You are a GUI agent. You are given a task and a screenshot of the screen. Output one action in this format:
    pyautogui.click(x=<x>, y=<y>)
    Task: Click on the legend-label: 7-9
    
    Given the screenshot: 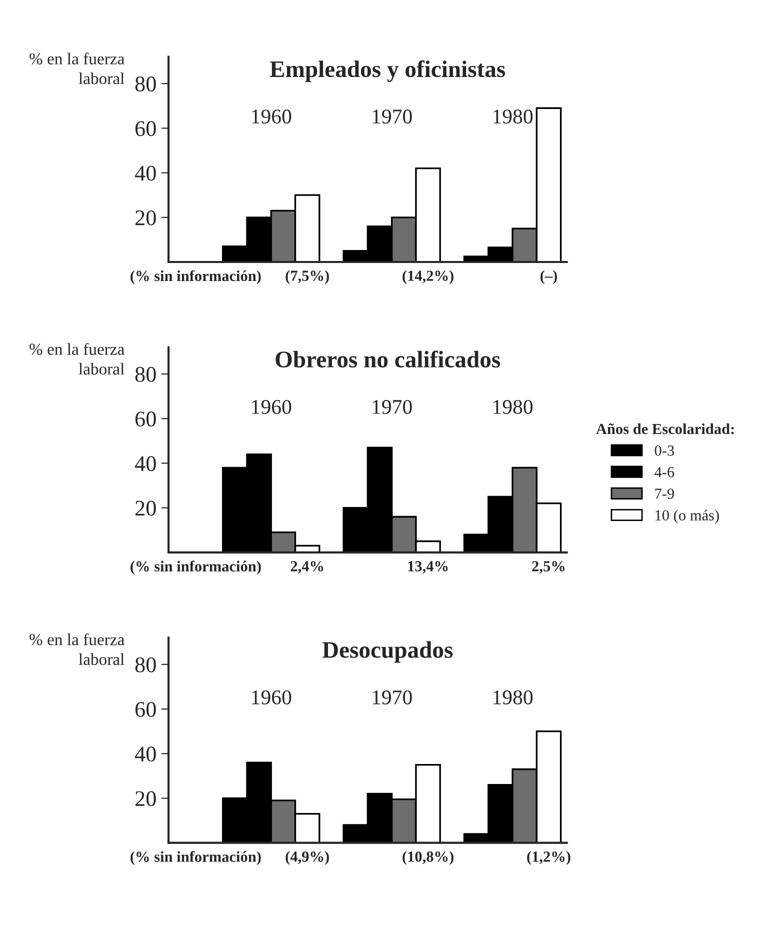 What is the action you would take?
    pyautogui.click(x=664, y=493)
    